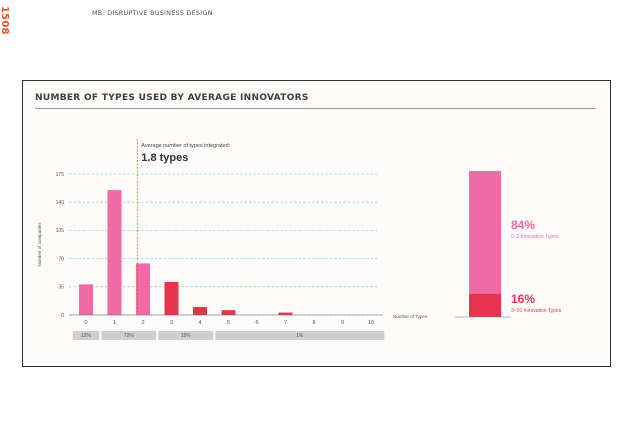 The image size is (638, 442). Describe the element at coordinates (313, 323) in the screenshot. I see `x-tick-label: 8` at that location.